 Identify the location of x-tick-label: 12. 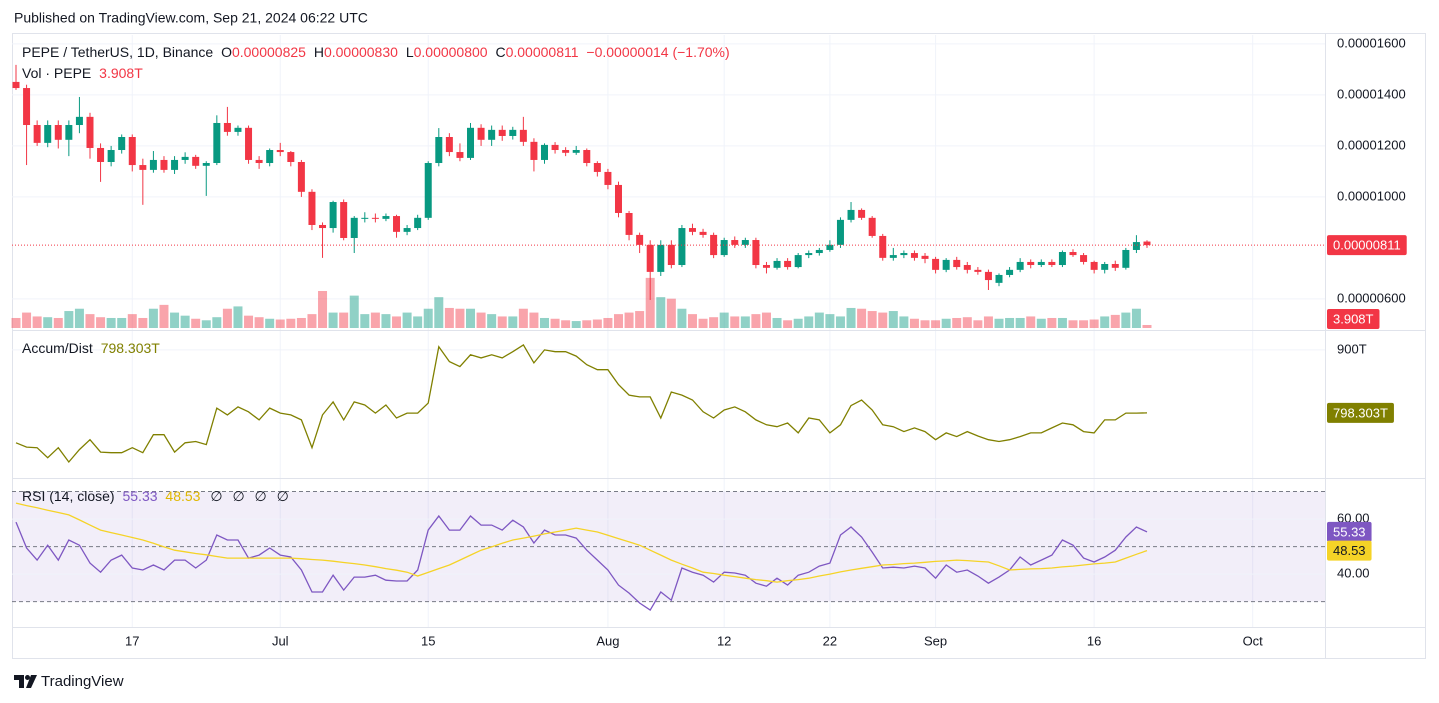
(724, 640).